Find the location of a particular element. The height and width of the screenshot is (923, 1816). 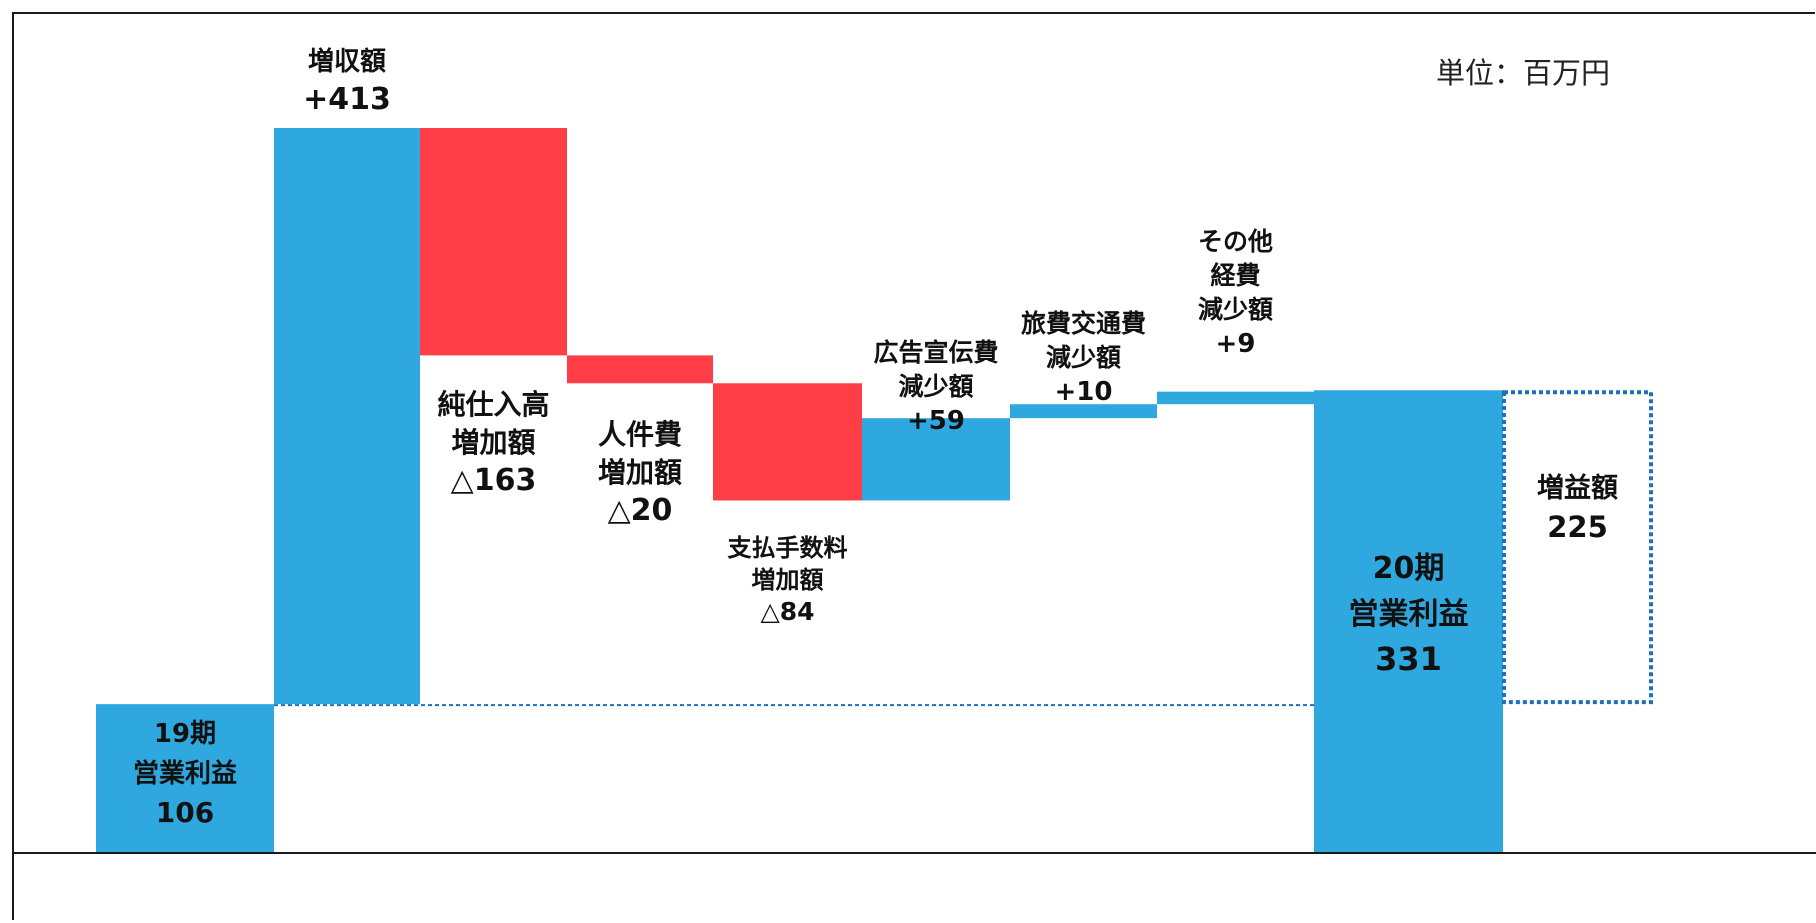

label-step-7-line-1: 旅費交通費 is located at coordinates (1083, 323).